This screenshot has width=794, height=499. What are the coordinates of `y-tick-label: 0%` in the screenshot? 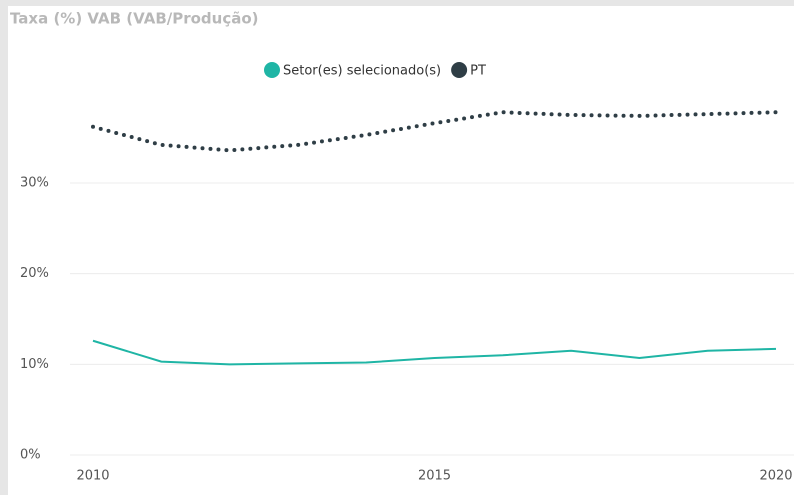 It's located at (30, 455).